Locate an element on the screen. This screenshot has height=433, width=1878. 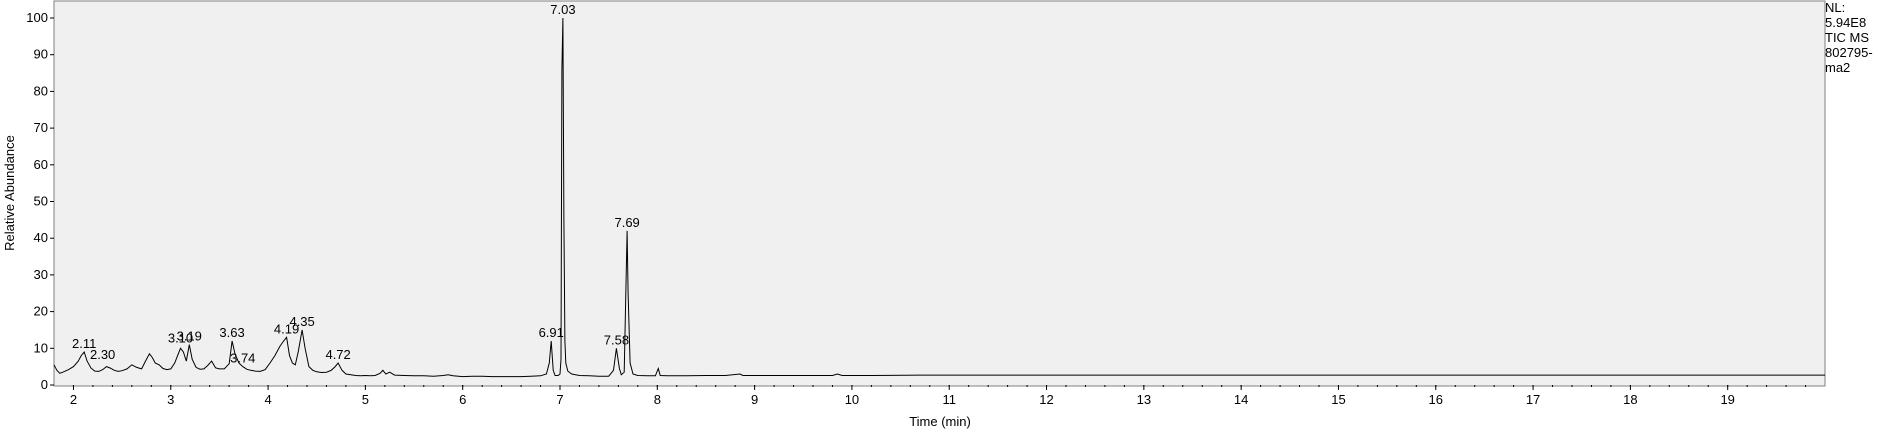
y-tick-label: 70 is located at coordinates (41, 127).